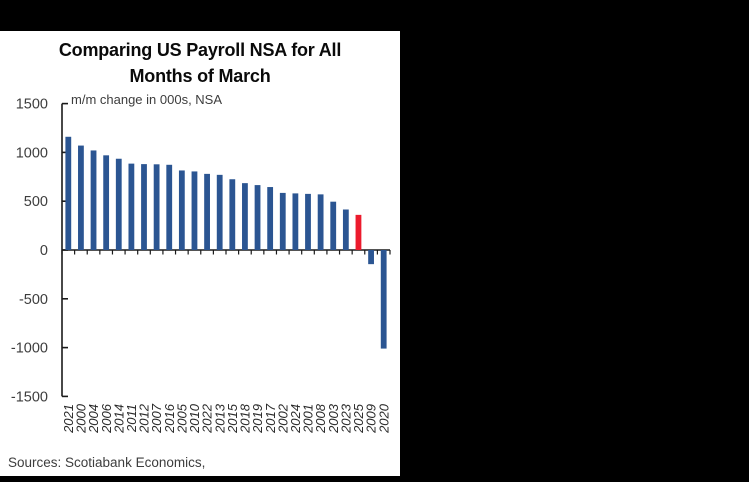 This screenshot has width=749, height=482. Describe the element at coordinates (156, 418) in the screenshot. I see `x-label-2007: 2007` at that location.